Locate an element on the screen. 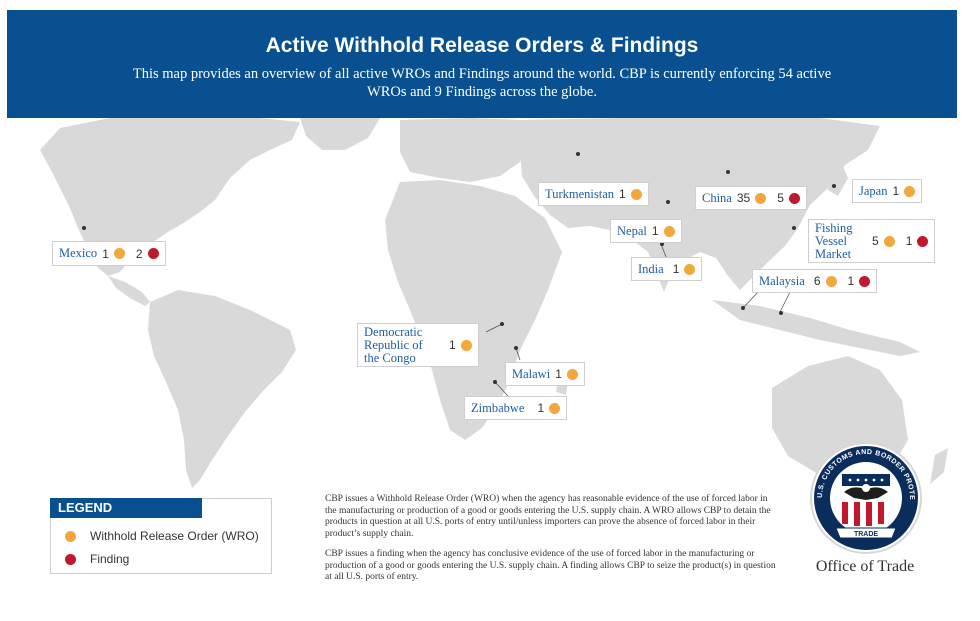 This screenshot has height=621, width=980. country-name: China is located at coordinates (717, 197).